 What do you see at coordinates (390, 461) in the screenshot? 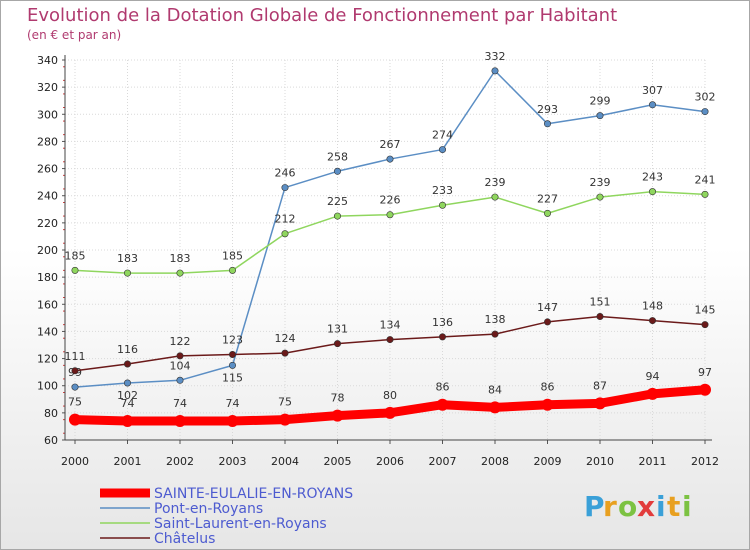
I see `x-tick-label: 2006` at bounding box center [390, 461].